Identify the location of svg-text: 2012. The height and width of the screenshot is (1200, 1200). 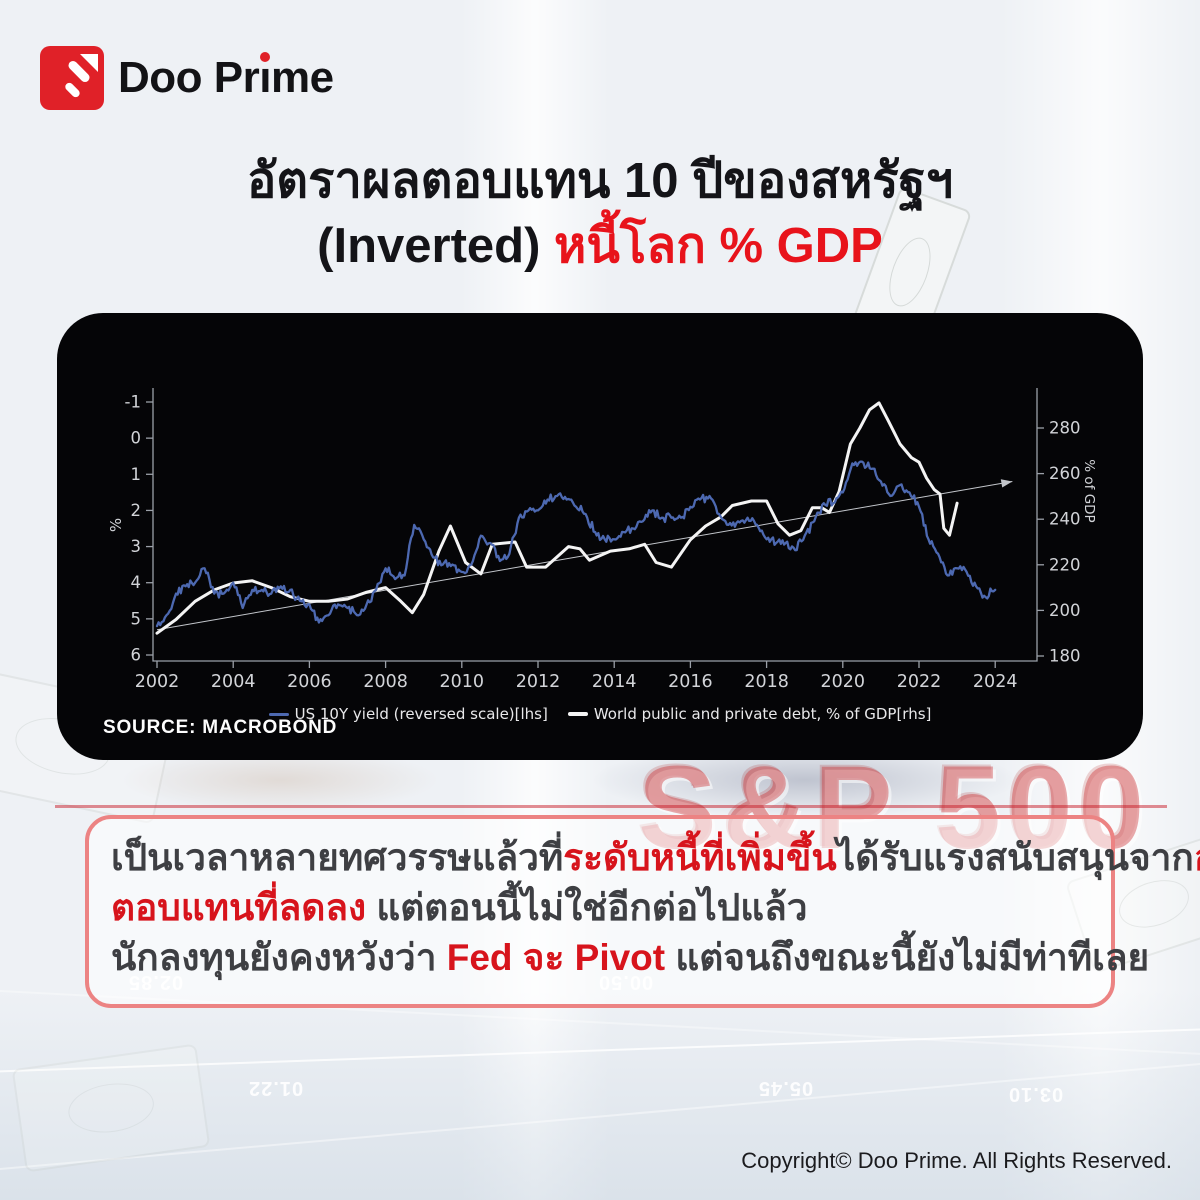
(538, 682).